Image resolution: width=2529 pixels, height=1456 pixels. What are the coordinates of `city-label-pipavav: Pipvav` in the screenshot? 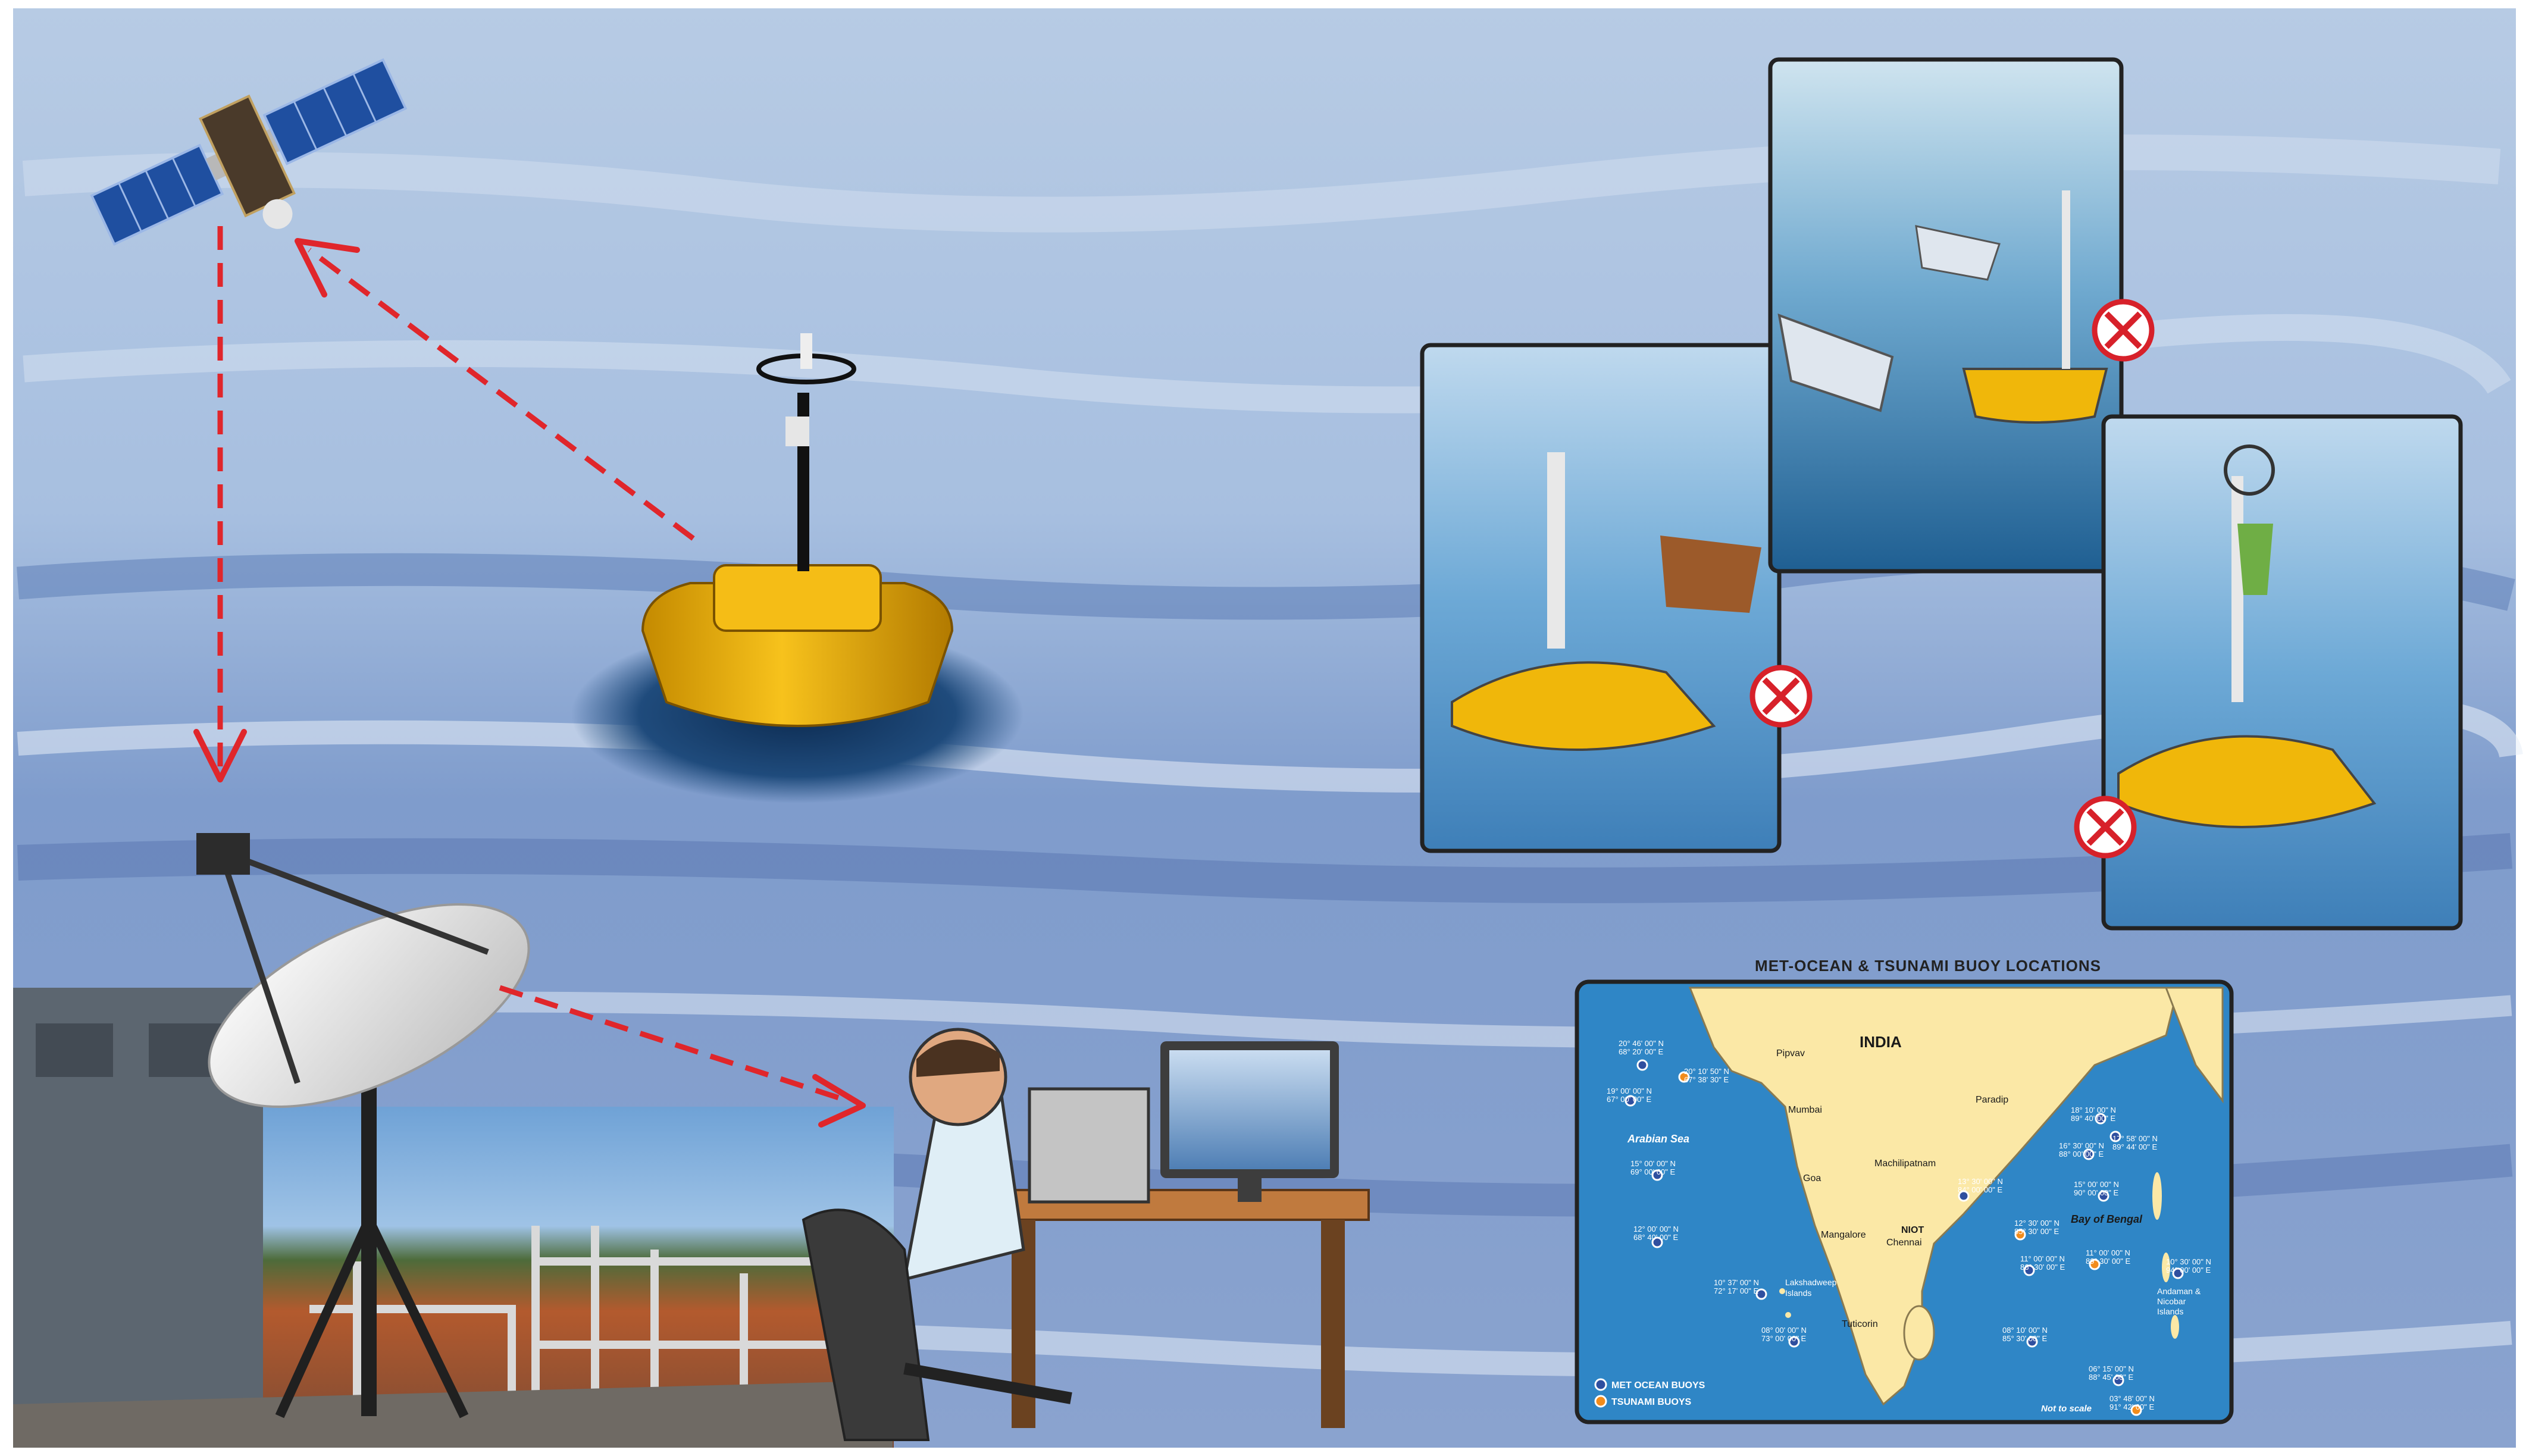 It's located at (1790, 1053).